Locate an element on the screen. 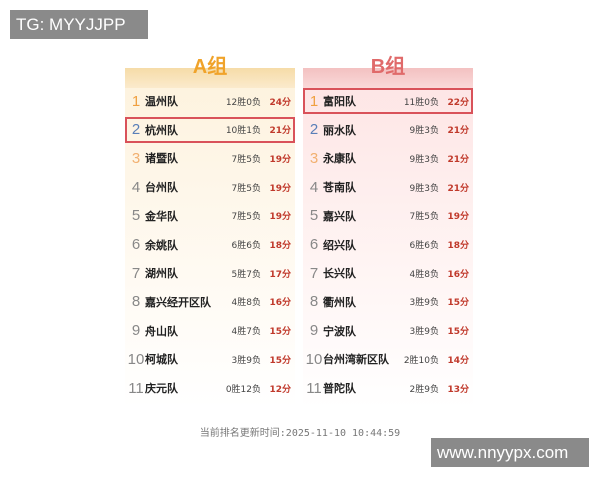  win-loss-record: 0胜12负 is located at coordinates (243, 389).